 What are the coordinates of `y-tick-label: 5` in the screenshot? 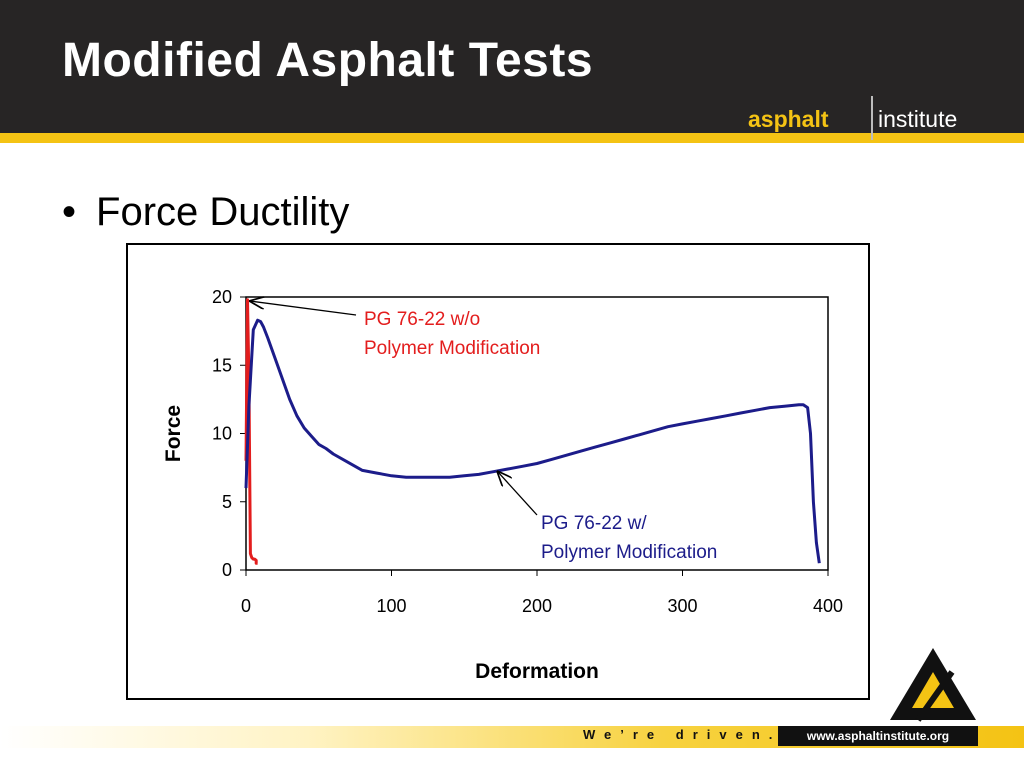 It's located at (227, 502).